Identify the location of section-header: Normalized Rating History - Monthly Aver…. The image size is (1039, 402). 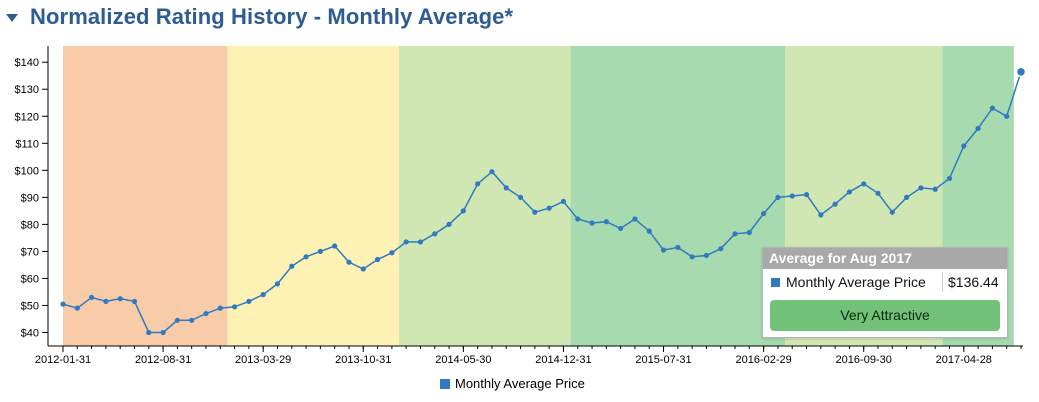
(259, 17).